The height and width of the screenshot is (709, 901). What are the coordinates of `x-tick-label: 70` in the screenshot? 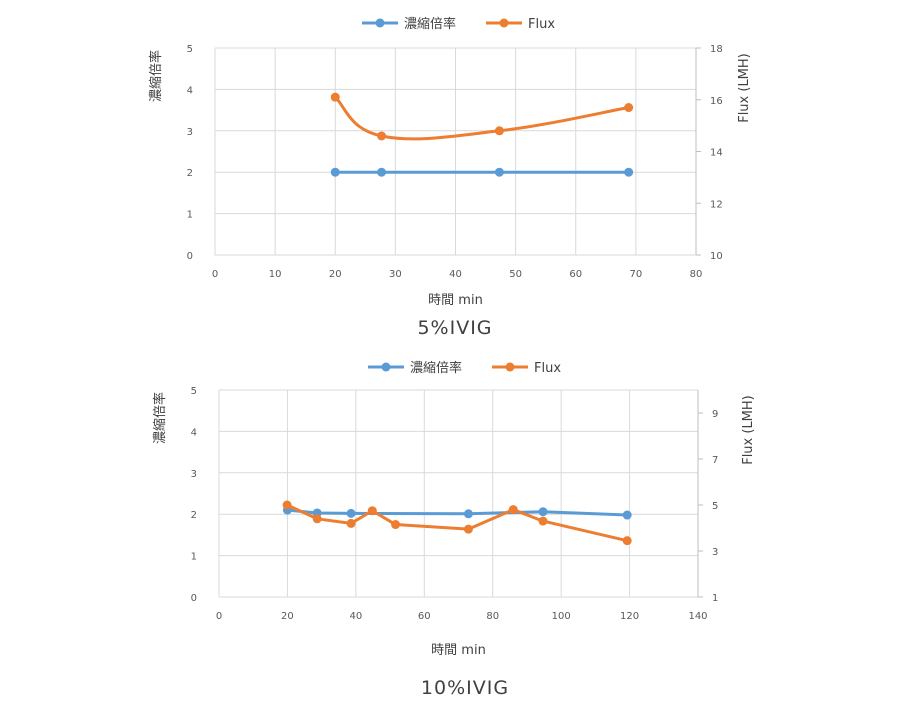 It's located at (636, 274).